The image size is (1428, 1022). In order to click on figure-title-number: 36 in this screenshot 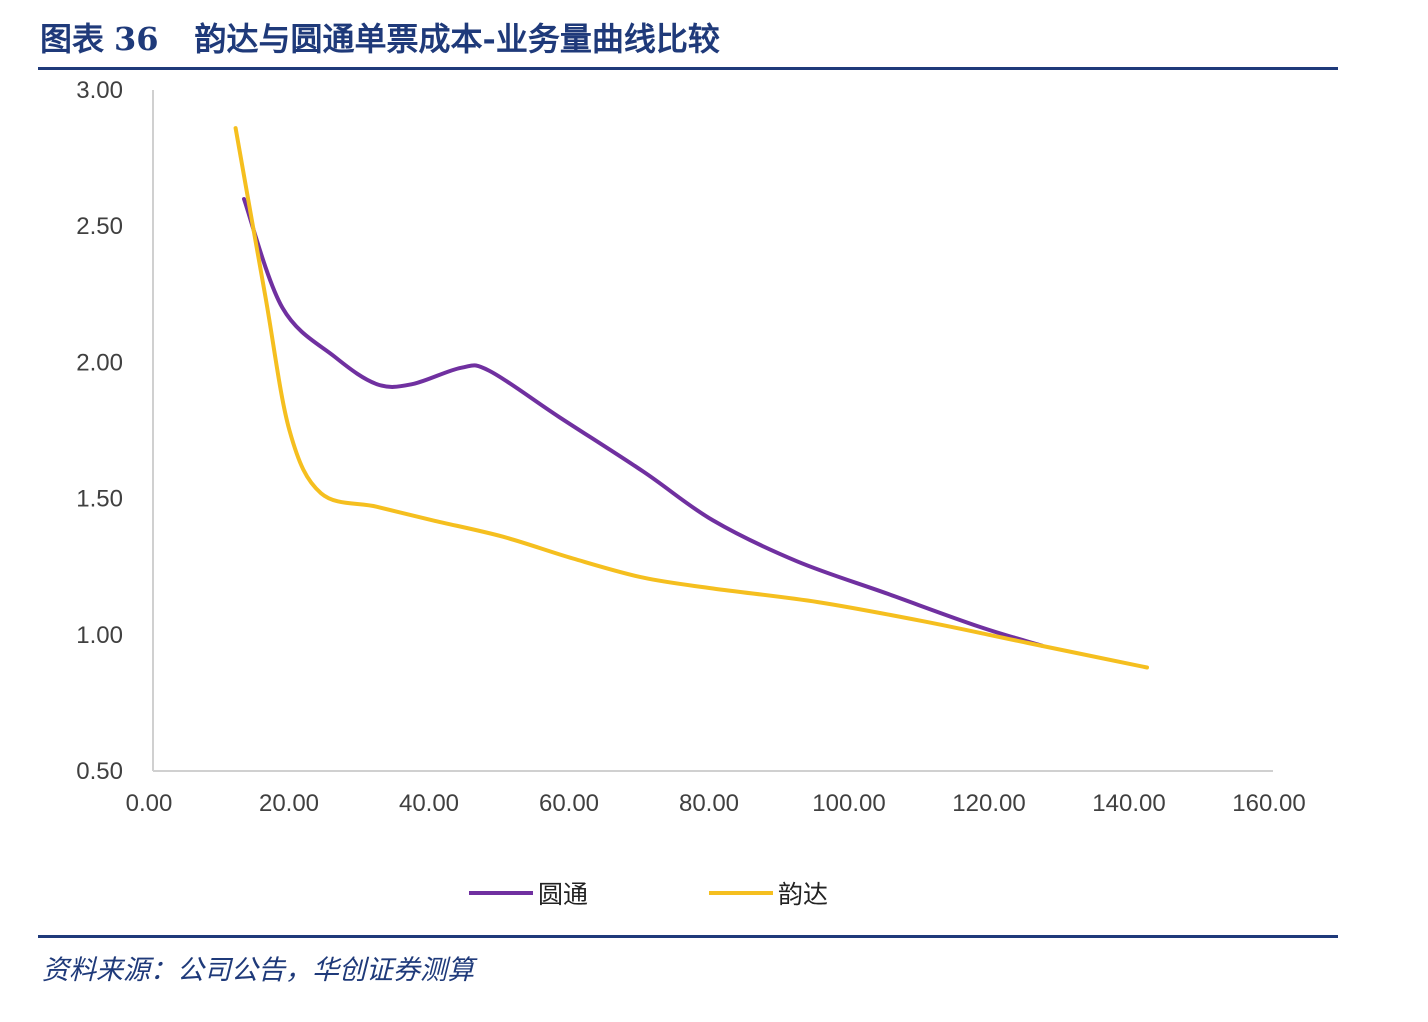, I will do `click(136, 39)`.